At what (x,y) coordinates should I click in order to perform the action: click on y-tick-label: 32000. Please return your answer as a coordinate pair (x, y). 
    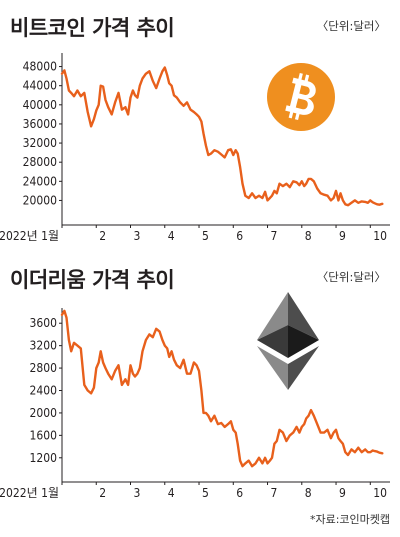
    Looking at the image, I should click on (40, 143).